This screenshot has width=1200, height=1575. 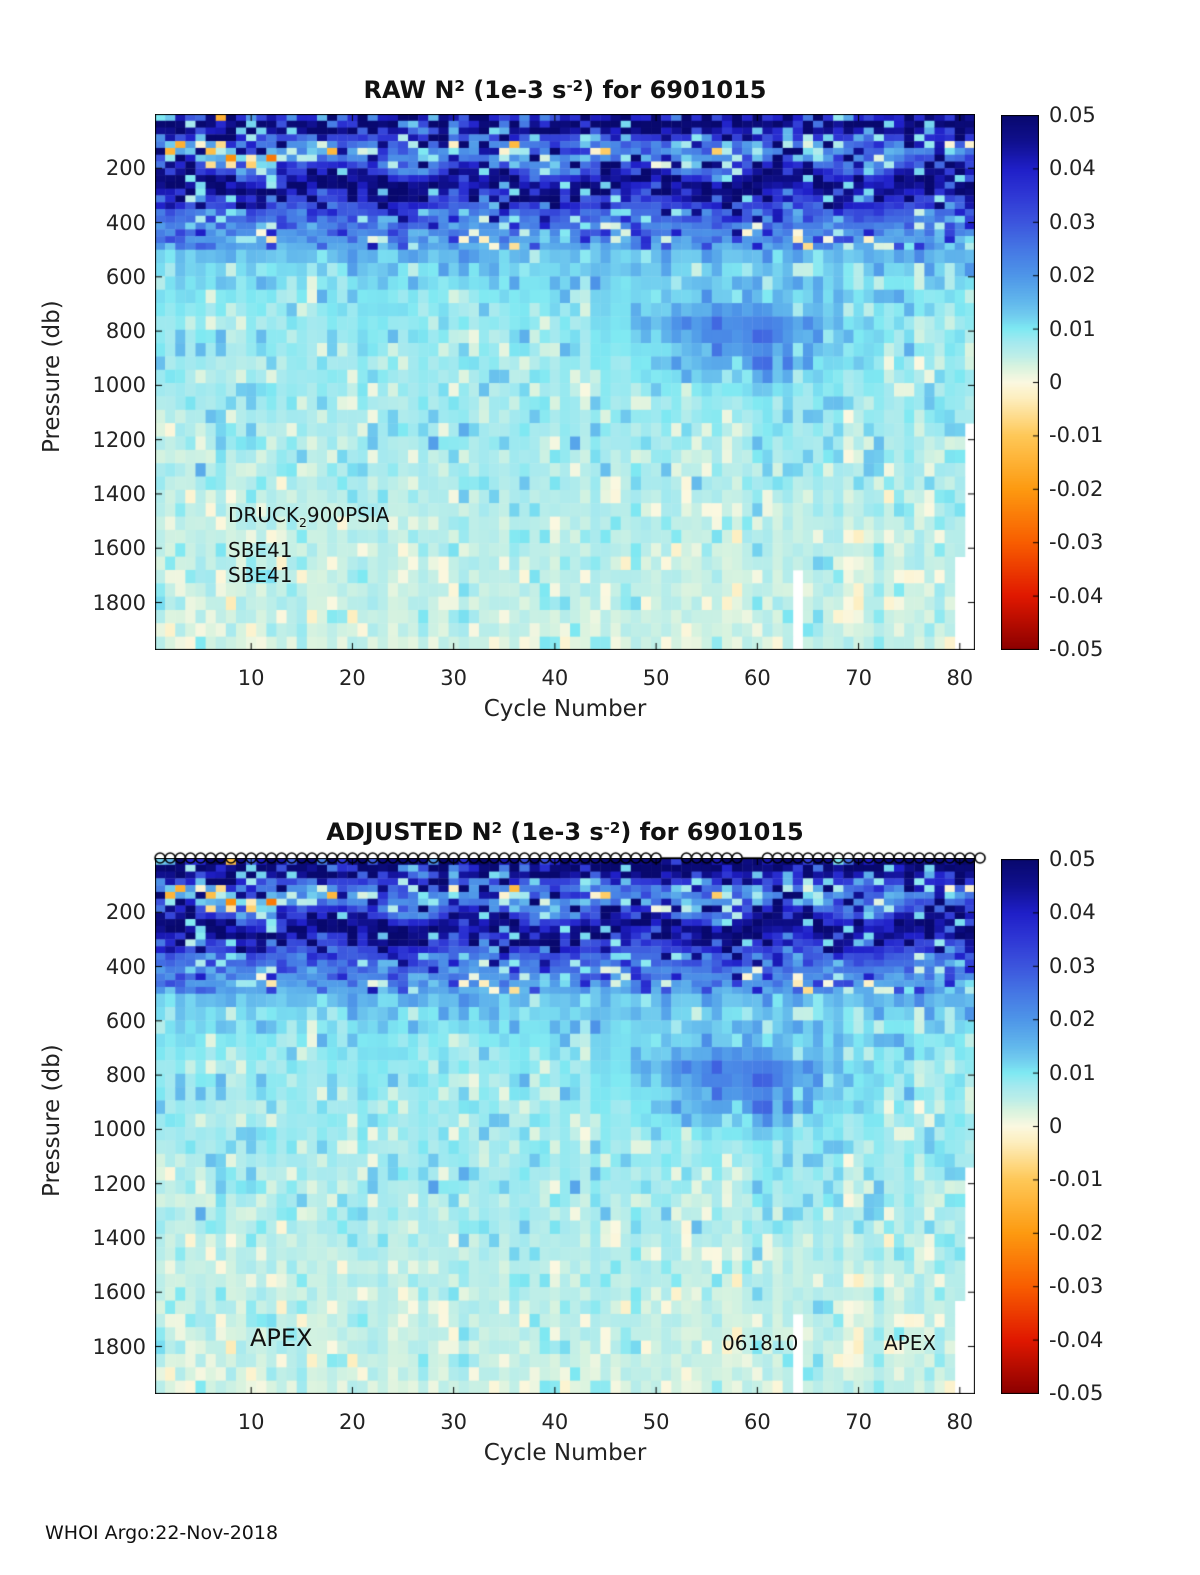 I want to click on annotation-float-type-left: APEX, so click(x=281, y=1338).